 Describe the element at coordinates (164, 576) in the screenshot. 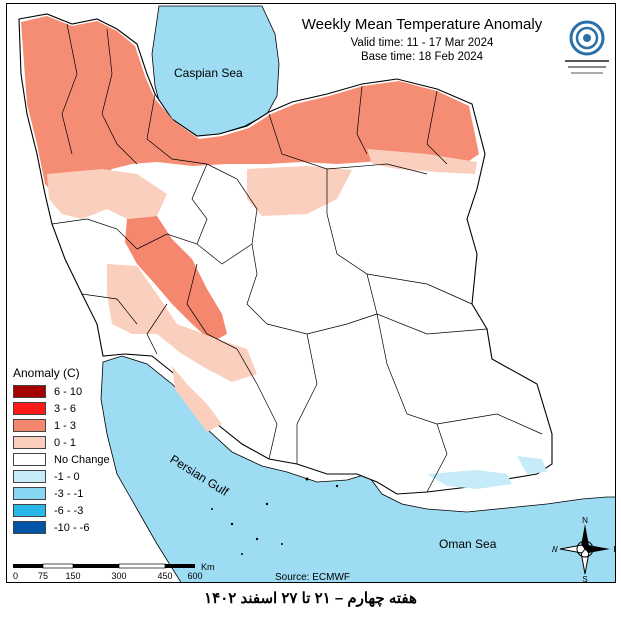

I see `scale-tick: 450` at that location.